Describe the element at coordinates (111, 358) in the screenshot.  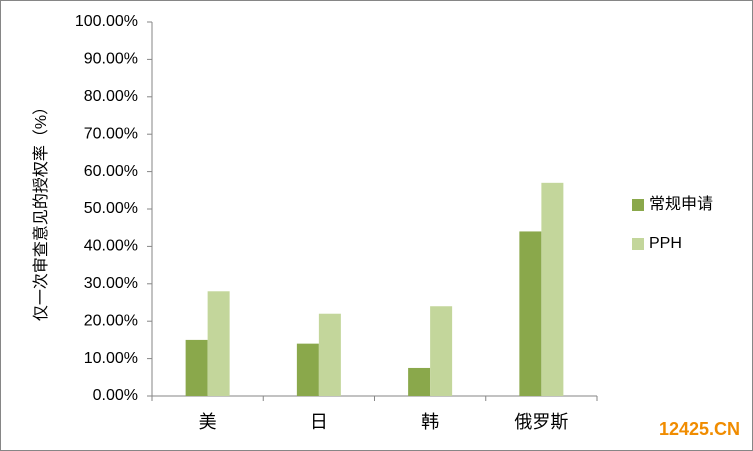
I see `y-tick-label: 10.00%` at that location.